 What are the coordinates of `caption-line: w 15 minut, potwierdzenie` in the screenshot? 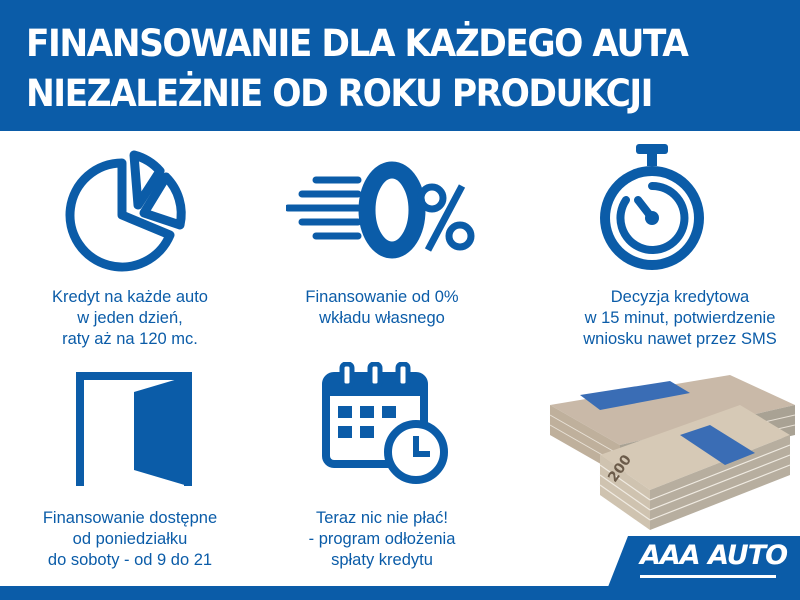 It's located at (680, 318).